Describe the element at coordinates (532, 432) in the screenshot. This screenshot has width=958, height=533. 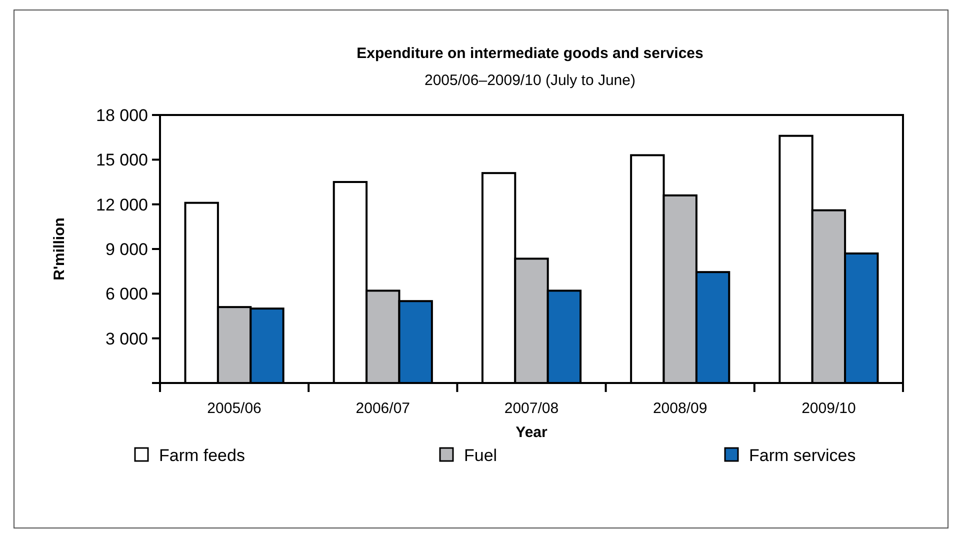
I see `x-axis-title: Year` at that location.